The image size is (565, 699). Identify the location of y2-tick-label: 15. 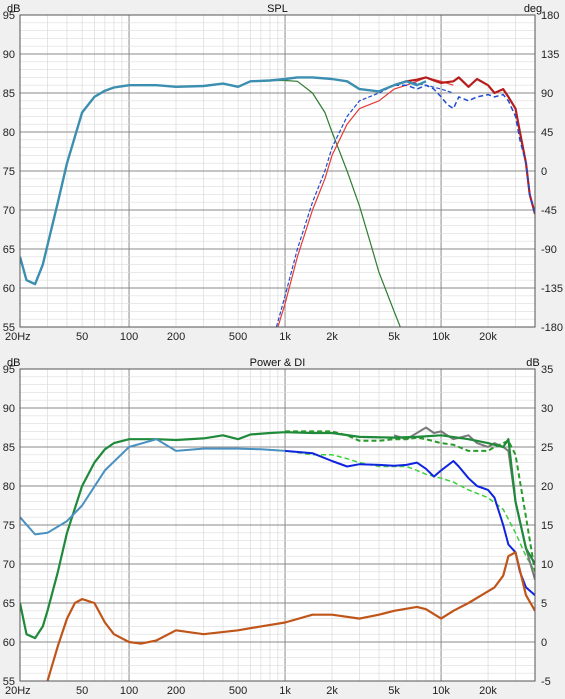
(547, 526).